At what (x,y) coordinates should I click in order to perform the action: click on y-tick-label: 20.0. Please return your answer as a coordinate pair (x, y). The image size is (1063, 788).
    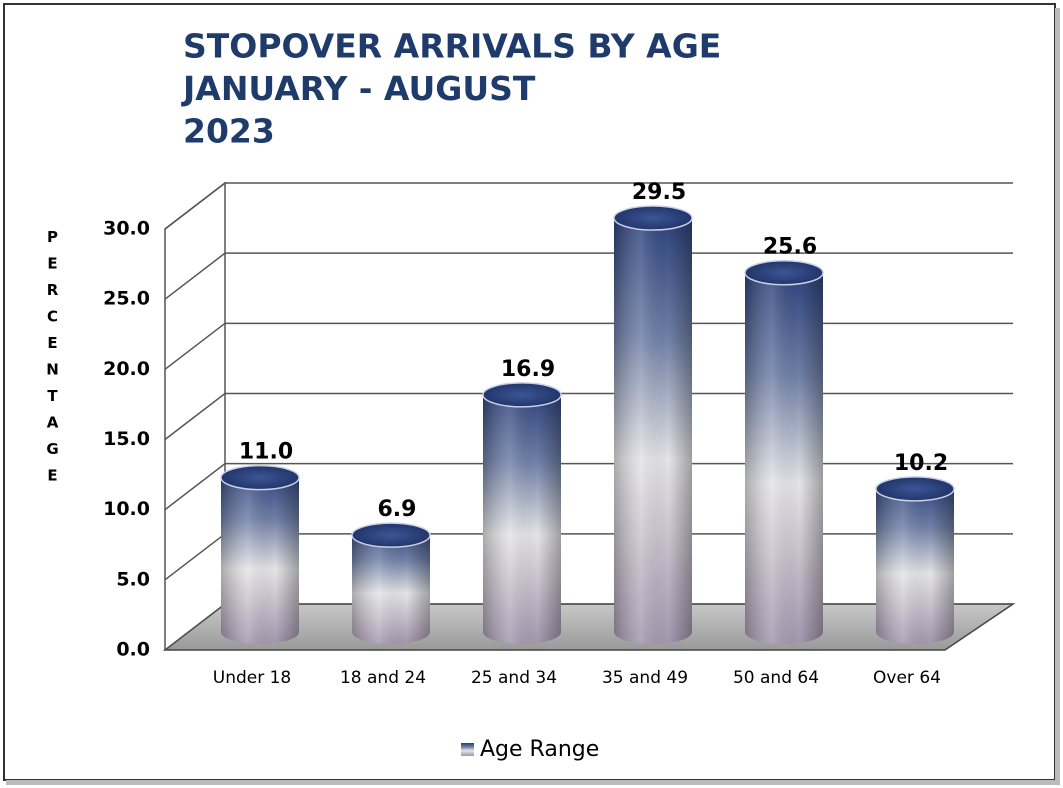
    Looking at the image, I should click on (126, 369).